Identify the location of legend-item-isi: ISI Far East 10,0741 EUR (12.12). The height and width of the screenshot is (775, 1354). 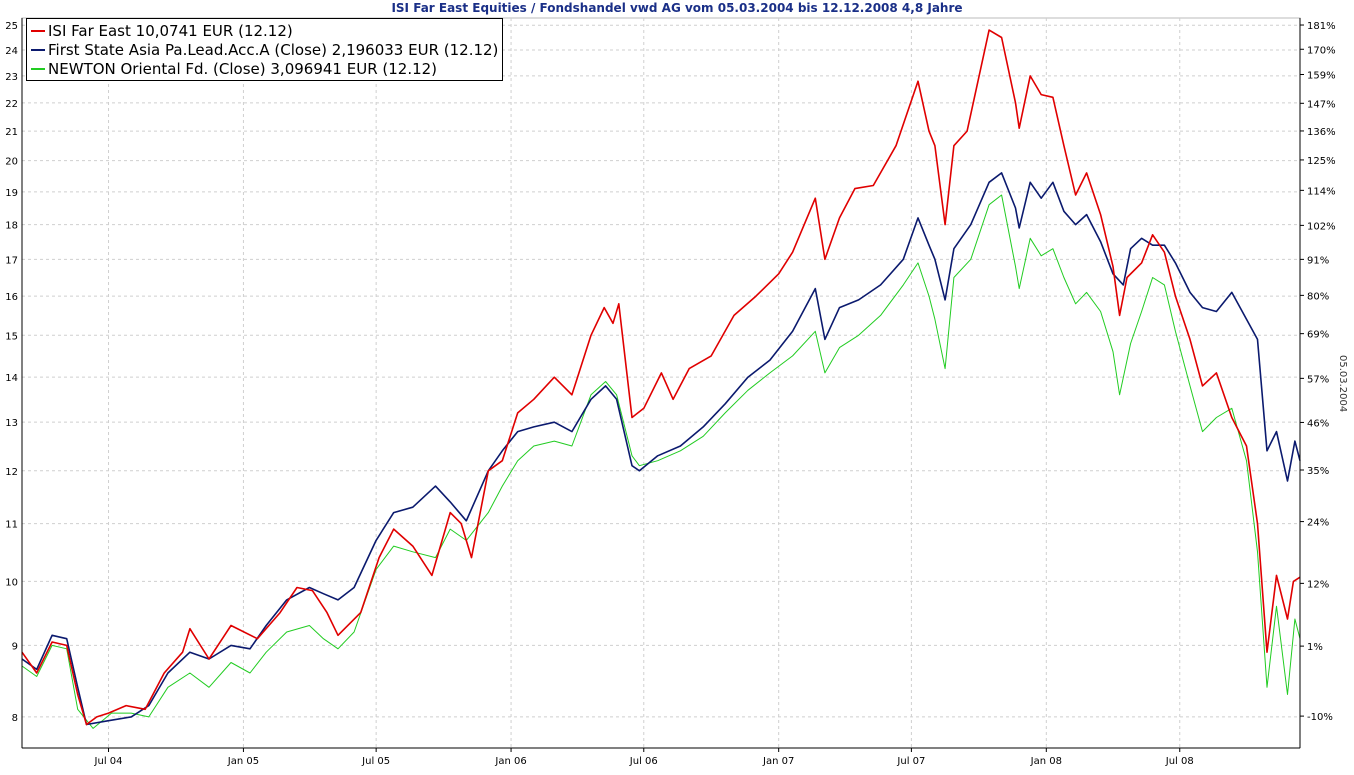
(264, 30).